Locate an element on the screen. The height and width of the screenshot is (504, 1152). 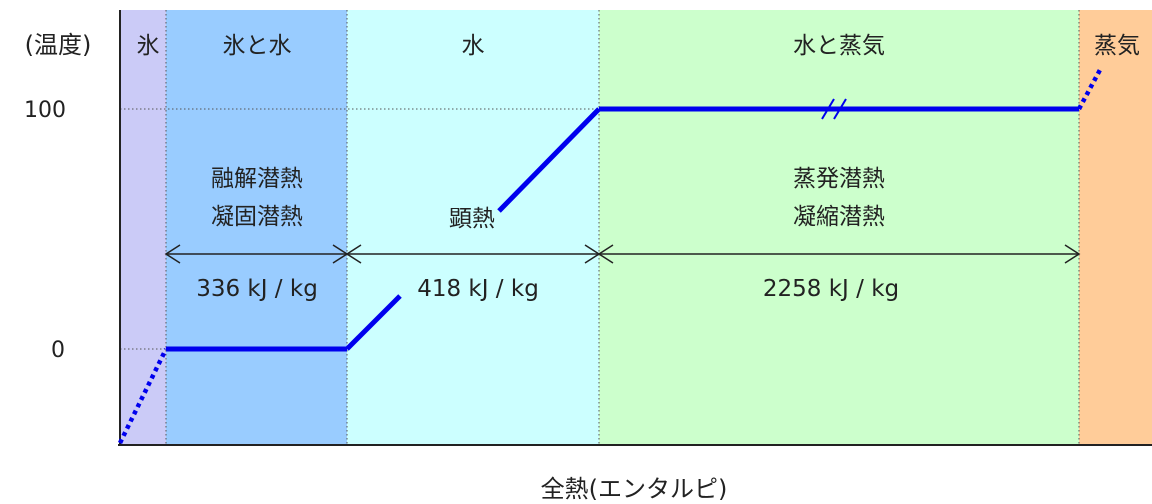
sensible-heat-label: 顕熱 is located at coordinates (472, 219).